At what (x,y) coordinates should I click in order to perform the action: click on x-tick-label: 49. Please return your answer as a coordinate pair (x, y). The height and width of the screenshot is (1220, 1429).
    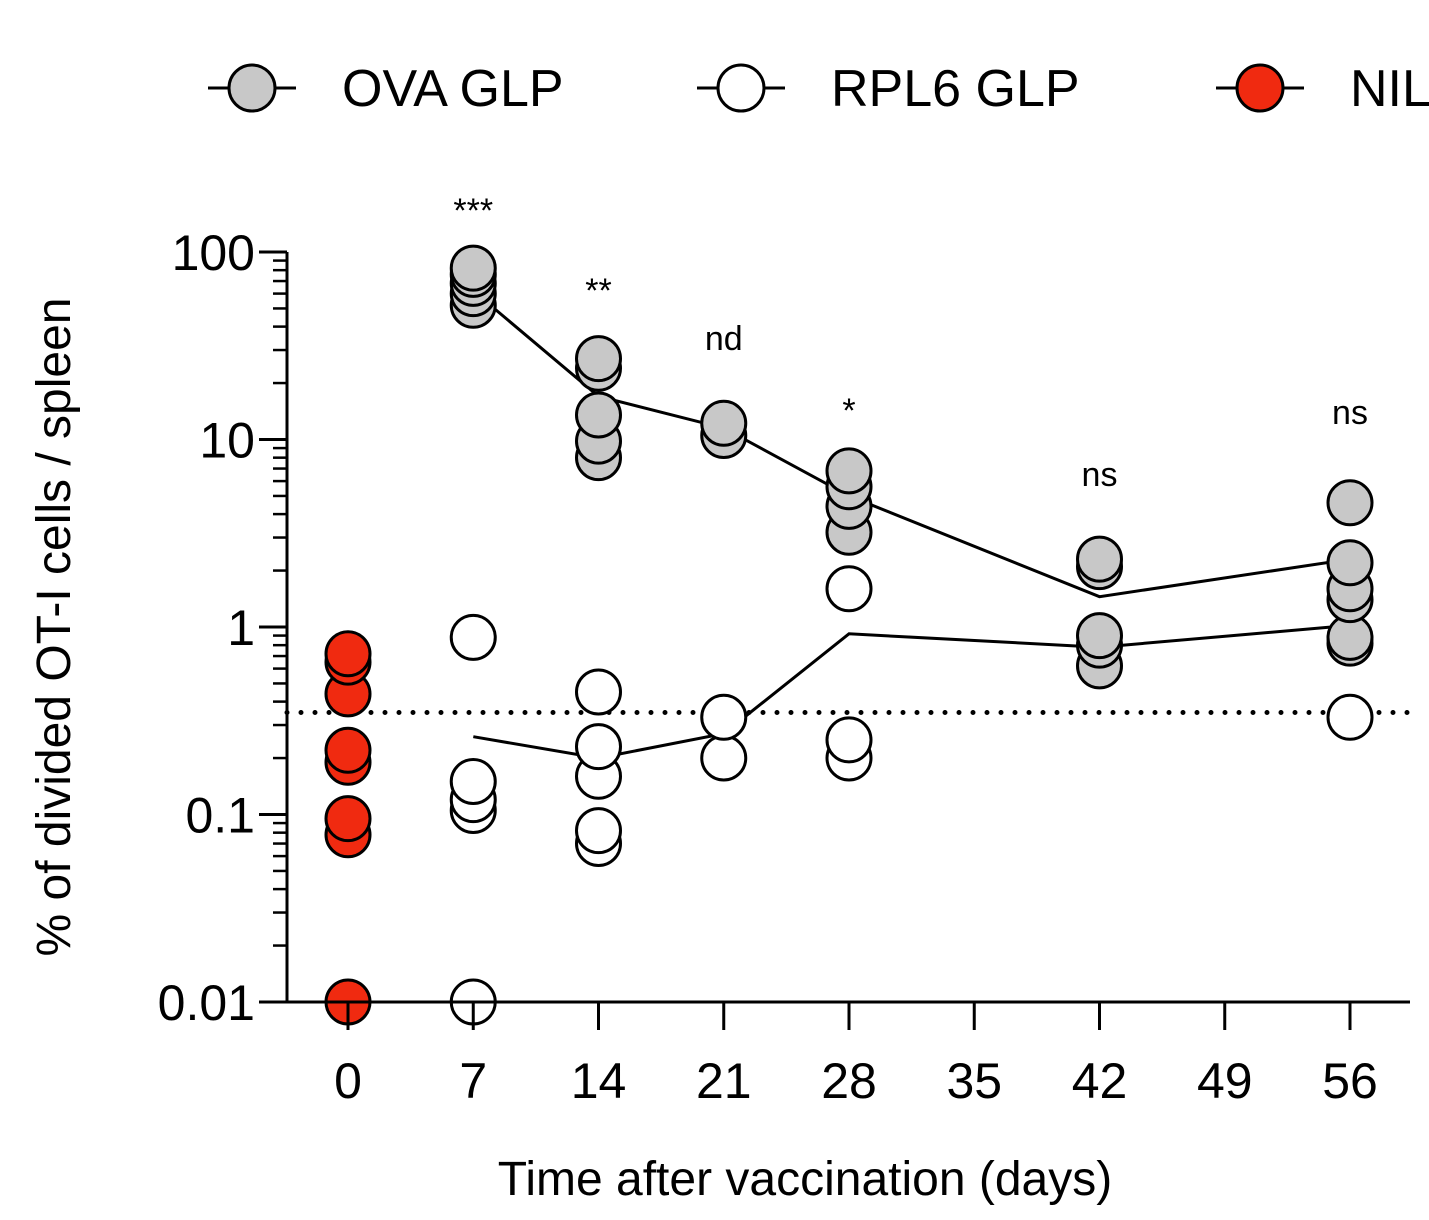
    Looking at the image, I should click on (1225, 1081).